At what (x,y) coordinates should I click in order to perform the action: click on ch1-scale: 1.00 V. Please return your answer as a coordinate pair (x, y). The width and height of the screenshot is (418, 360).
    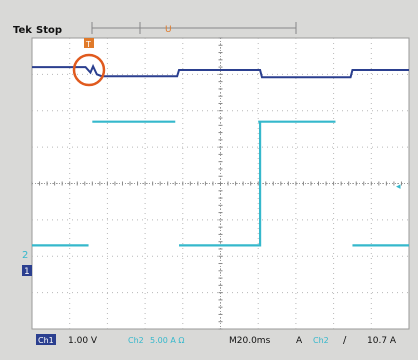
    Looking at the image, I should click on (83, 341).